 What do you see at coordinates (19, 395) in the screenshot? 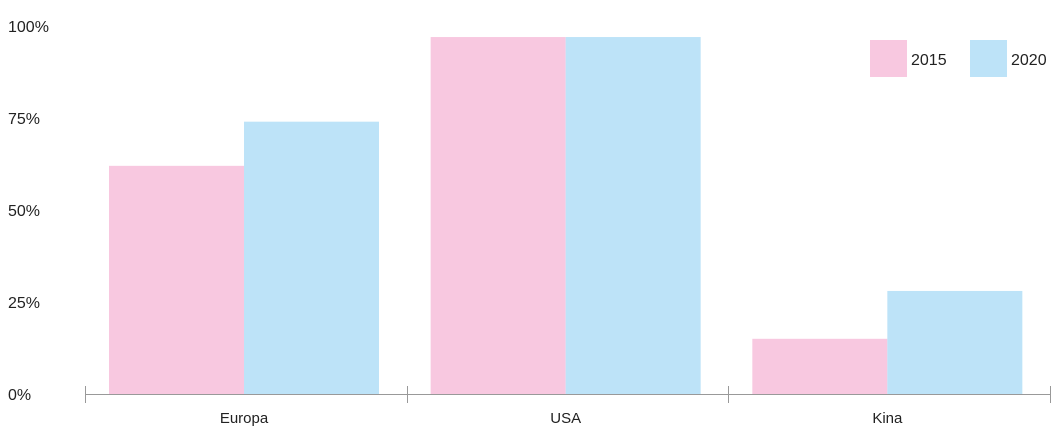
I see `y-tick-label: 0%` at bounding box center [19, 395].